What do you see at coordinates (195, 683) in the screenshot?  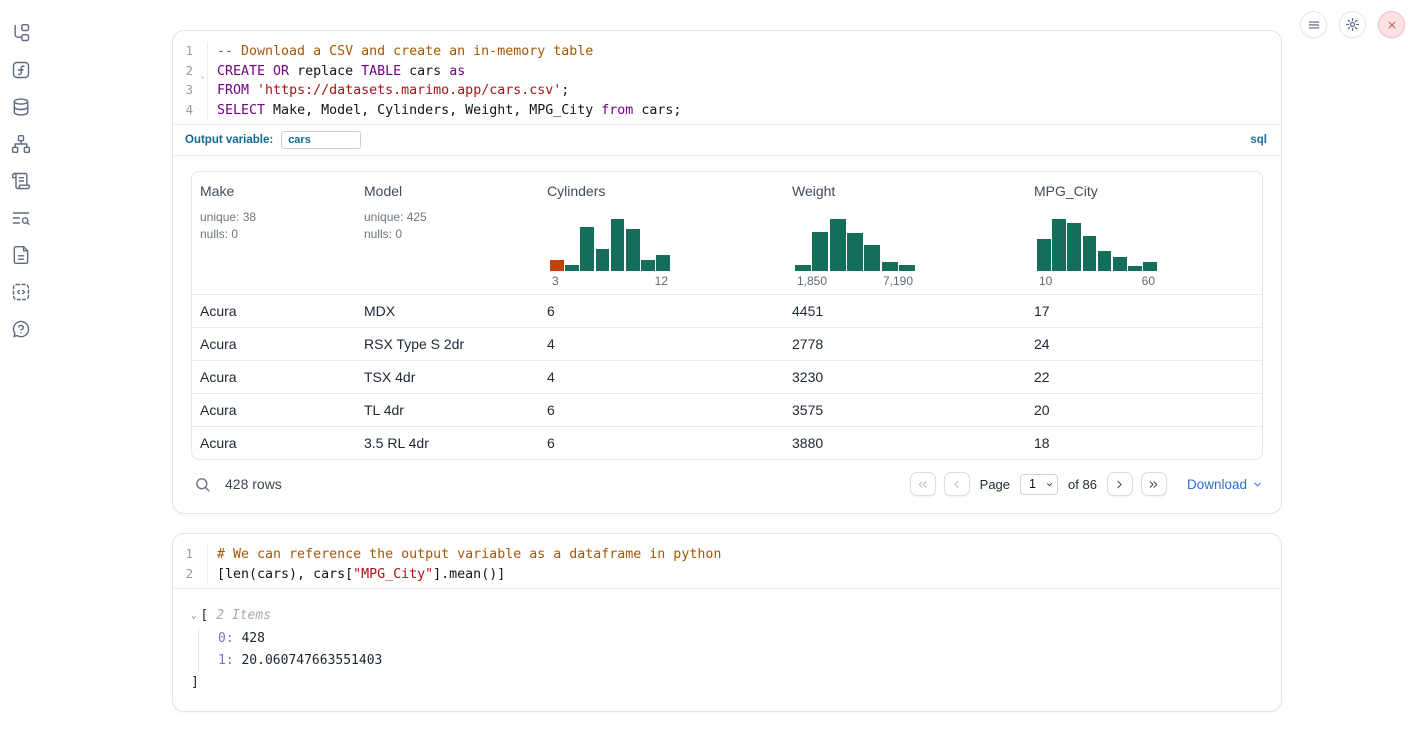 I see `close-bracket: ]` at bounding box center [195, 683].